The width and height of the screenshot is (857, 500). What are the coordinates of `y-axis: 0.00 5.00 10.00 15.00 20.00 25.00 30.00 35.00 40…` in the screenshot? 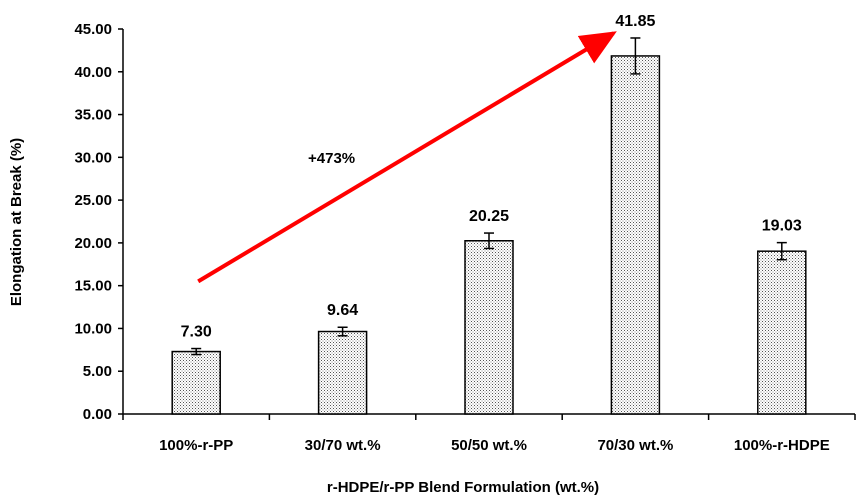 It's located at (99, 222).